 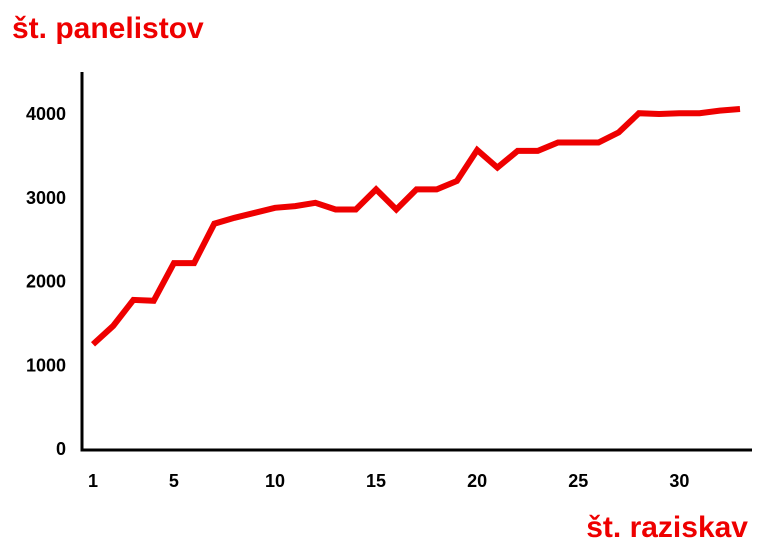 I want to click on y-axis-title: št. panelistov, so click(x=108, y=28).